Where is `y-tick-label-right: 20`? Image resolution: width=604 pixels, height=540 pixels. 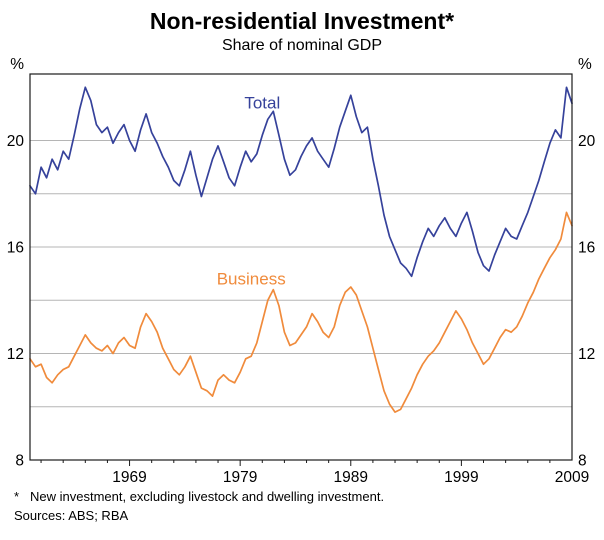
y-tick-label-right: 20 is located at coordinates (587, 141).